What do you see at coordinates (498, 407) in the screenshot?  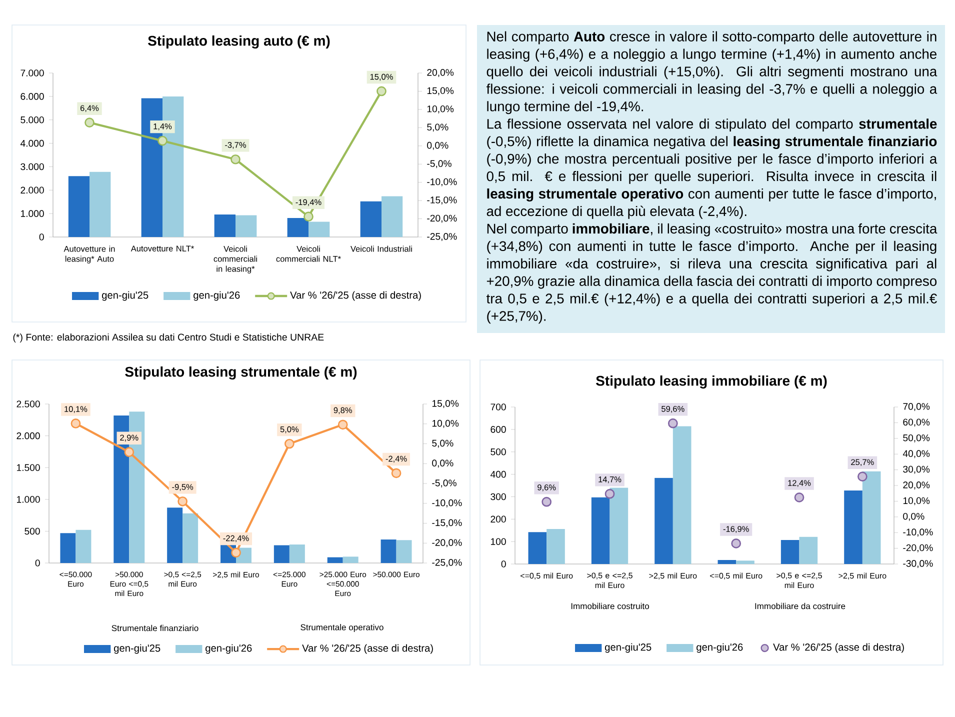 I see `y-tick-label: 700` at bounding box center [498, 407].